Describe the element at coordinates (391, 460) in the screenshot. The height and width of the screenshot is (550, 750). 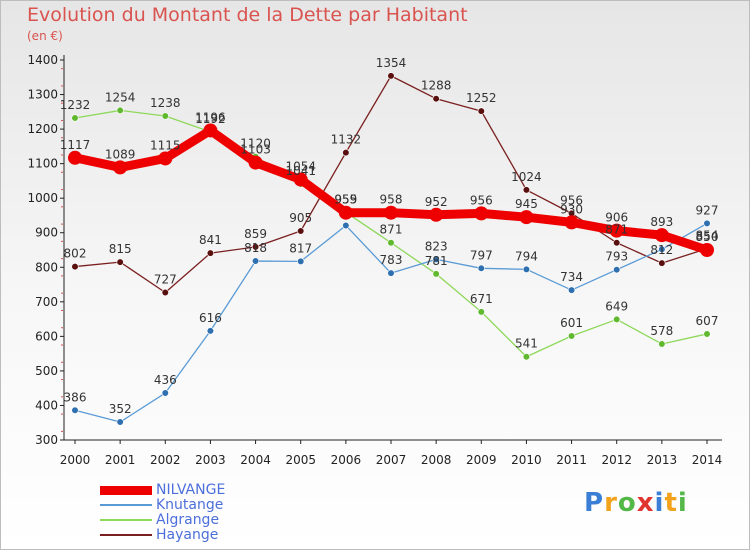
I see `x-tick-label: 2007` at that location.